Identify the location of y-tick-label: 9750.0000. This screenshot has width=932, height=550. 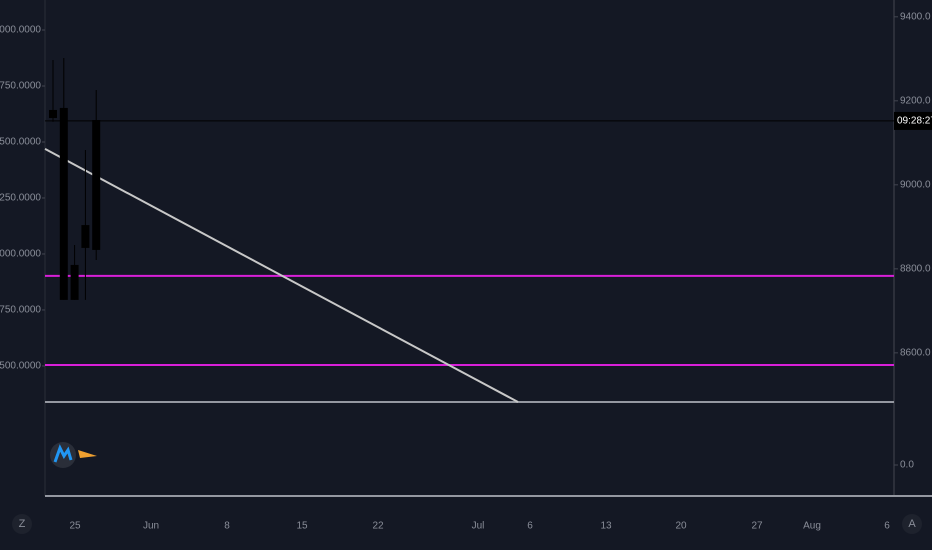
(20, 86).